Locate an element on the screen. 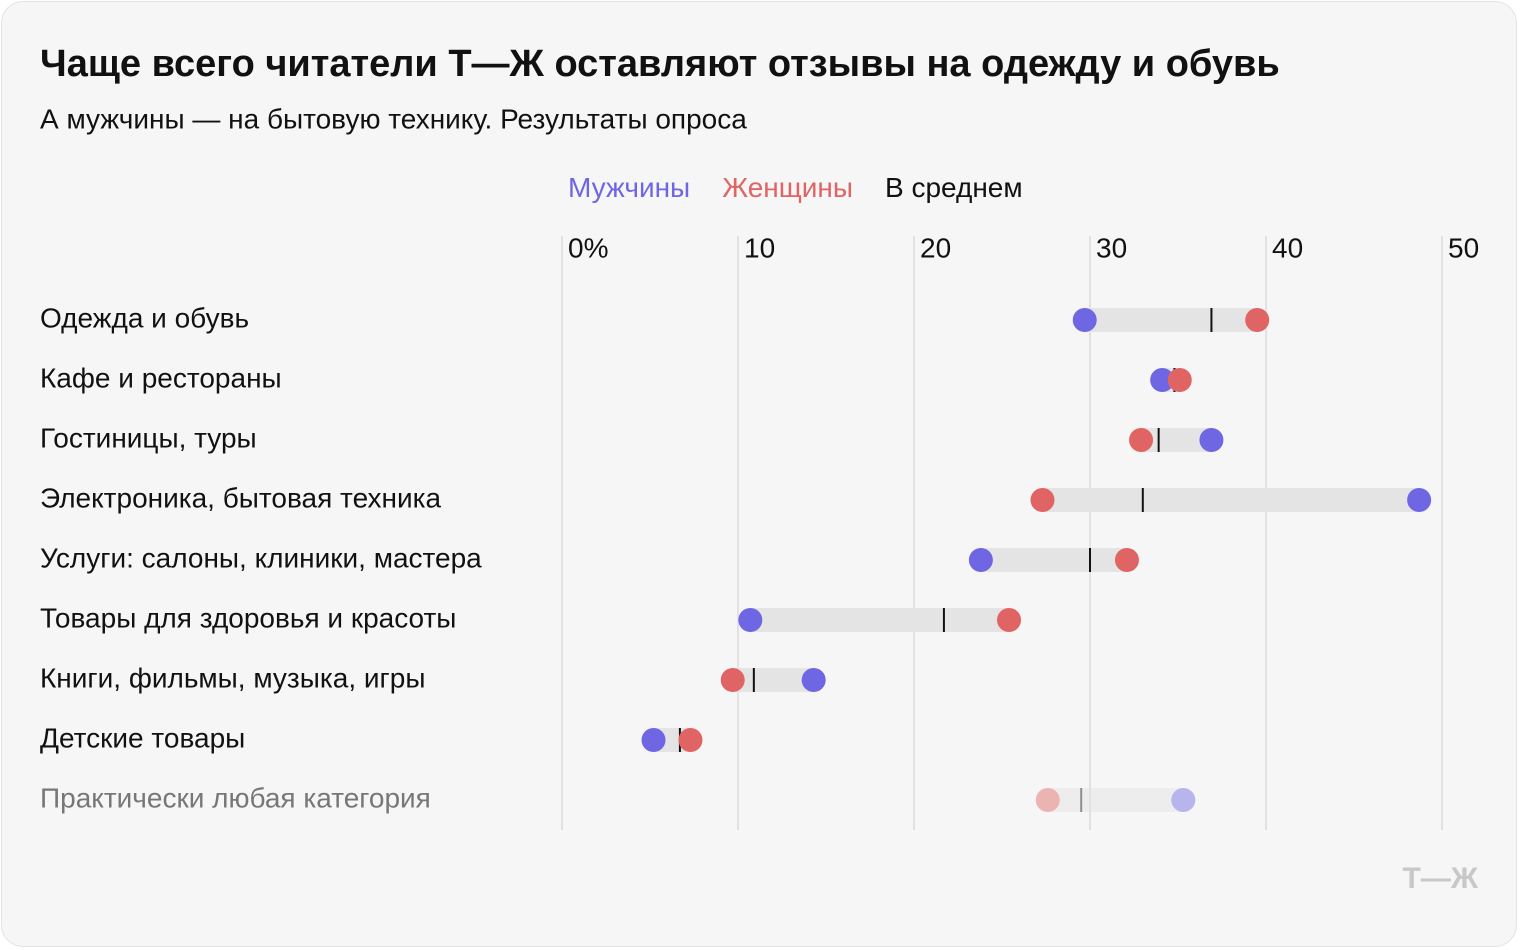  x-tick-label: 30 is located at coordinates (1111, 247).